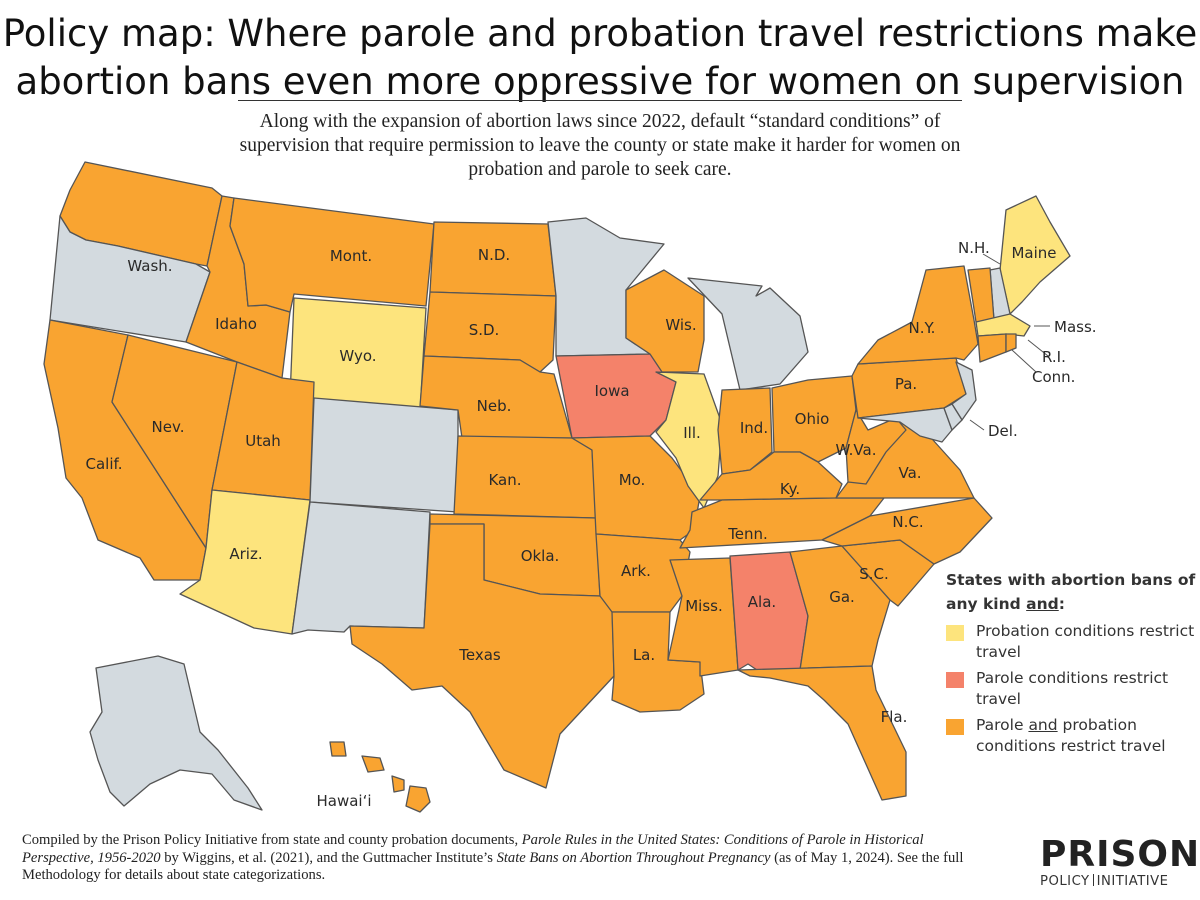  Describe the element at coordinates (974, 248) in the screenshot. I see `label-nh: N.H.` at that location.